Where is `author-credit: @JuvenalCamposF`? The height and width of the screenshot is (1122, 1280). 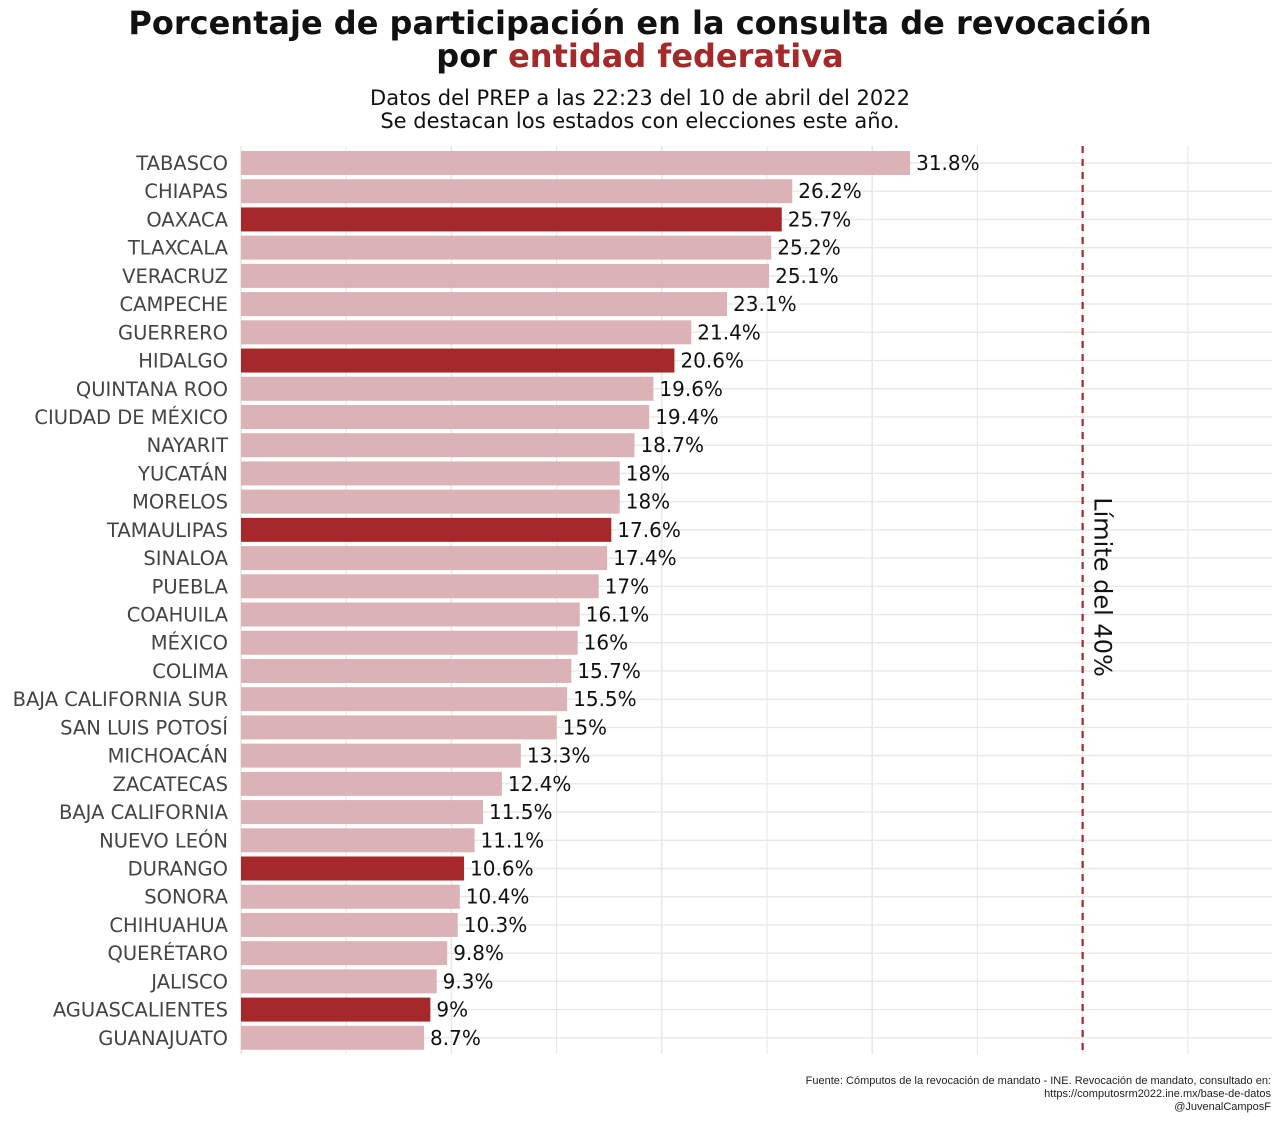
author-credit: @JuvenalCamposF is located at coordinates (1222, 1107).